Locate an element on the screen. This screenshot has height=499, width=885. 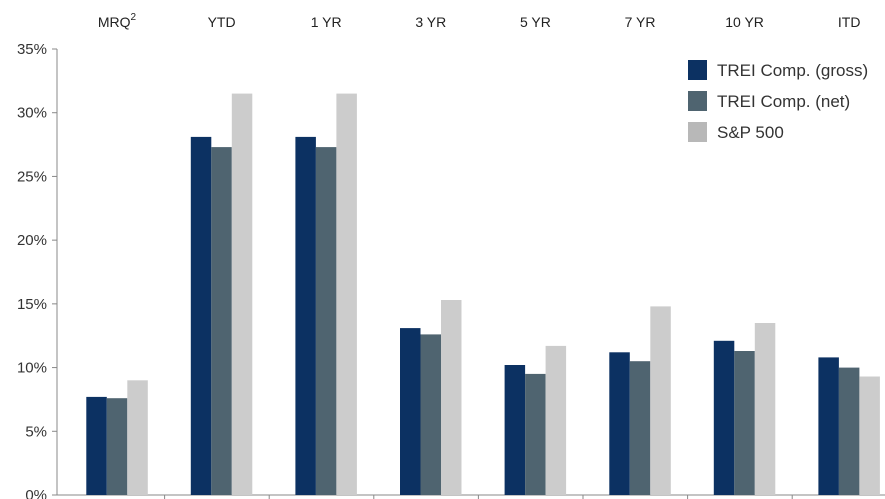
bar-trei-comp-net-3-yr is located at coordinates (430, 414).